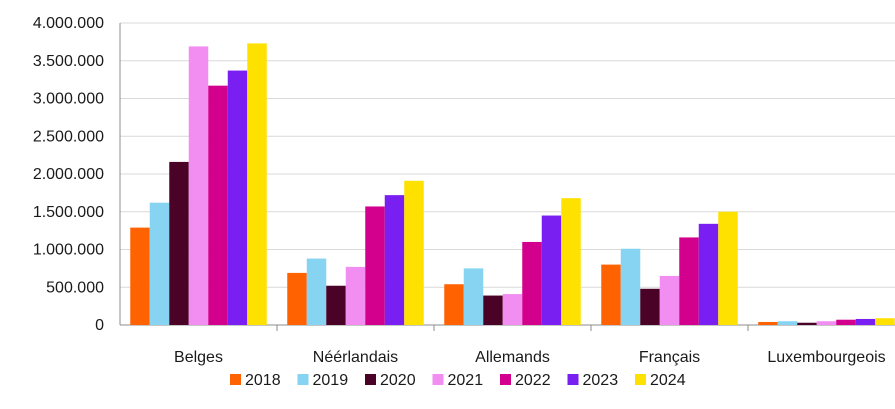  What do you see at coordinates (257, 184) in the screenshot?
I see `bar-2024-Belges` at bounding box center [257, 184].